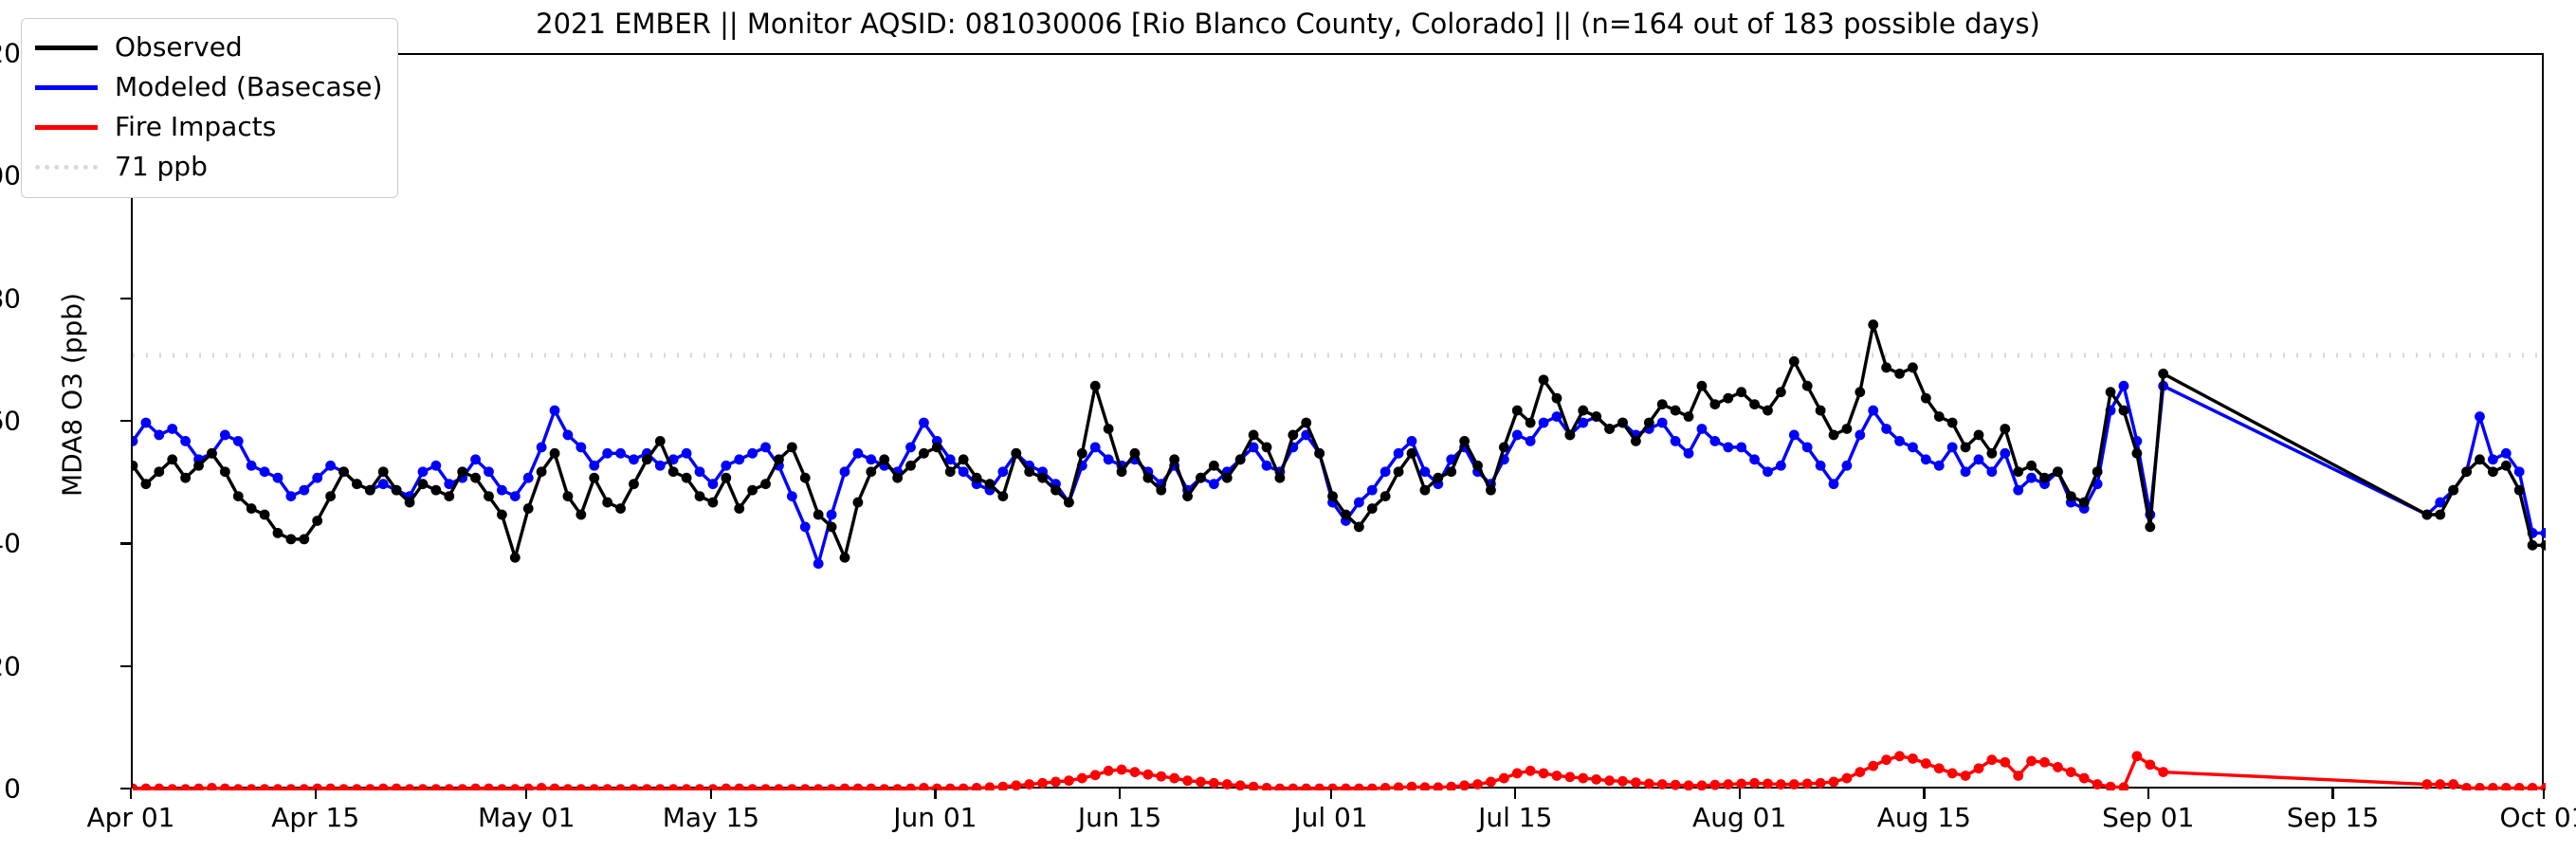  What do you see at coordinates (10, 666) in the screenshot?
I see `y-tick-label: 20` at bounding box center [10, 666].